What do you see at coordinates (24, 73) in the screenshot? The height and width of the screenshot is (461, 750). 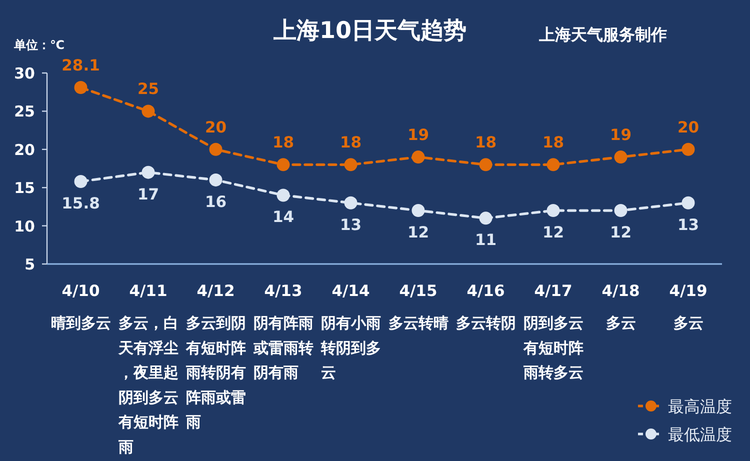 I see `y-tick-label: 30` at bounding box center [24, 73].